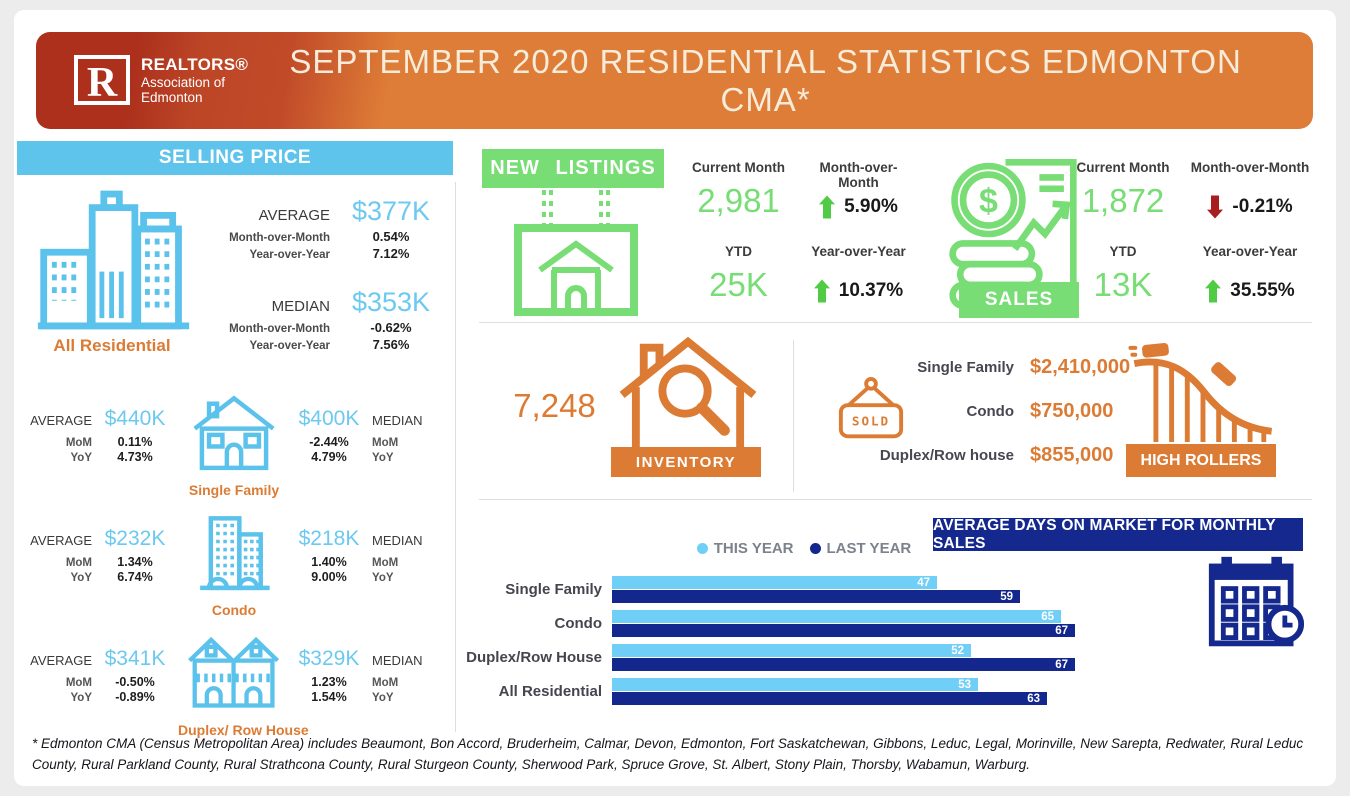 The image size is (1350, 796). Describe the element at coordinates (576, 253) in the screenshot. I see `new-listings-sign-icon` at that location.